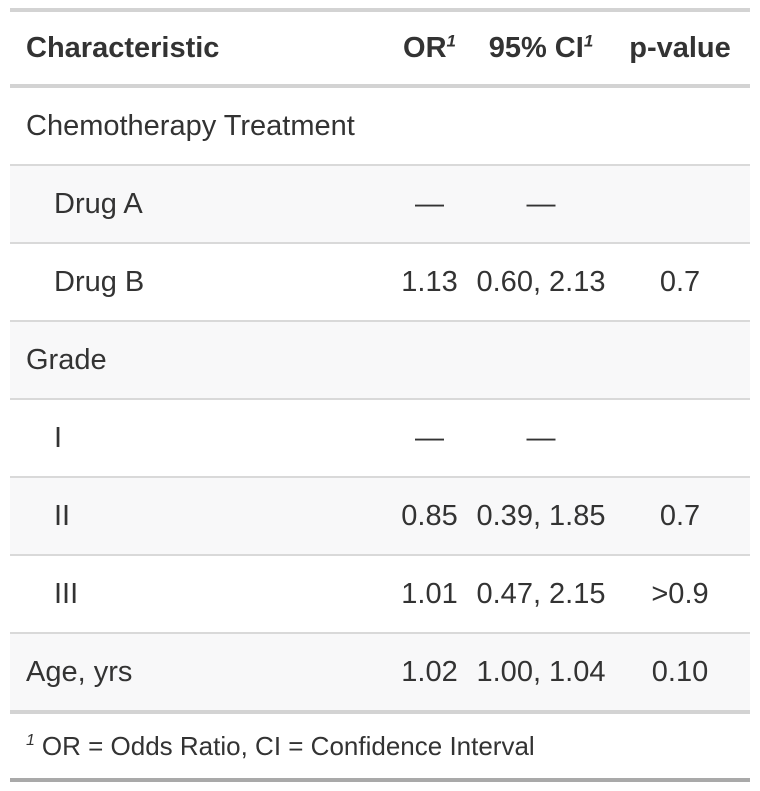 The image size is (760, 791). I want to click on column-header-pvalue-label: p-value, so click(680, 47).